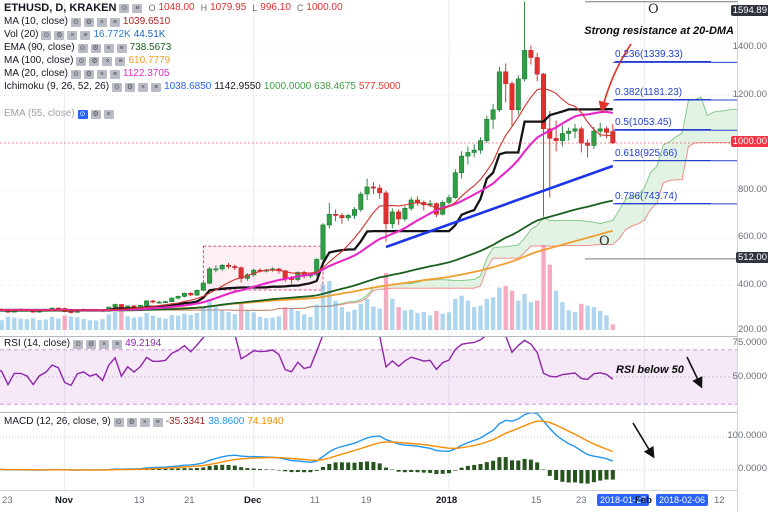  Describe the element at coordinates (265, 421) in the screenshot. I see `indicator-value: 74.1940` at that location.